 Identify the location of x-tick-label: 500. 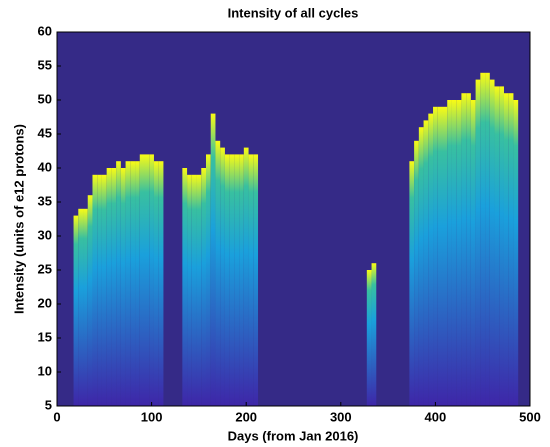
(530, 416).